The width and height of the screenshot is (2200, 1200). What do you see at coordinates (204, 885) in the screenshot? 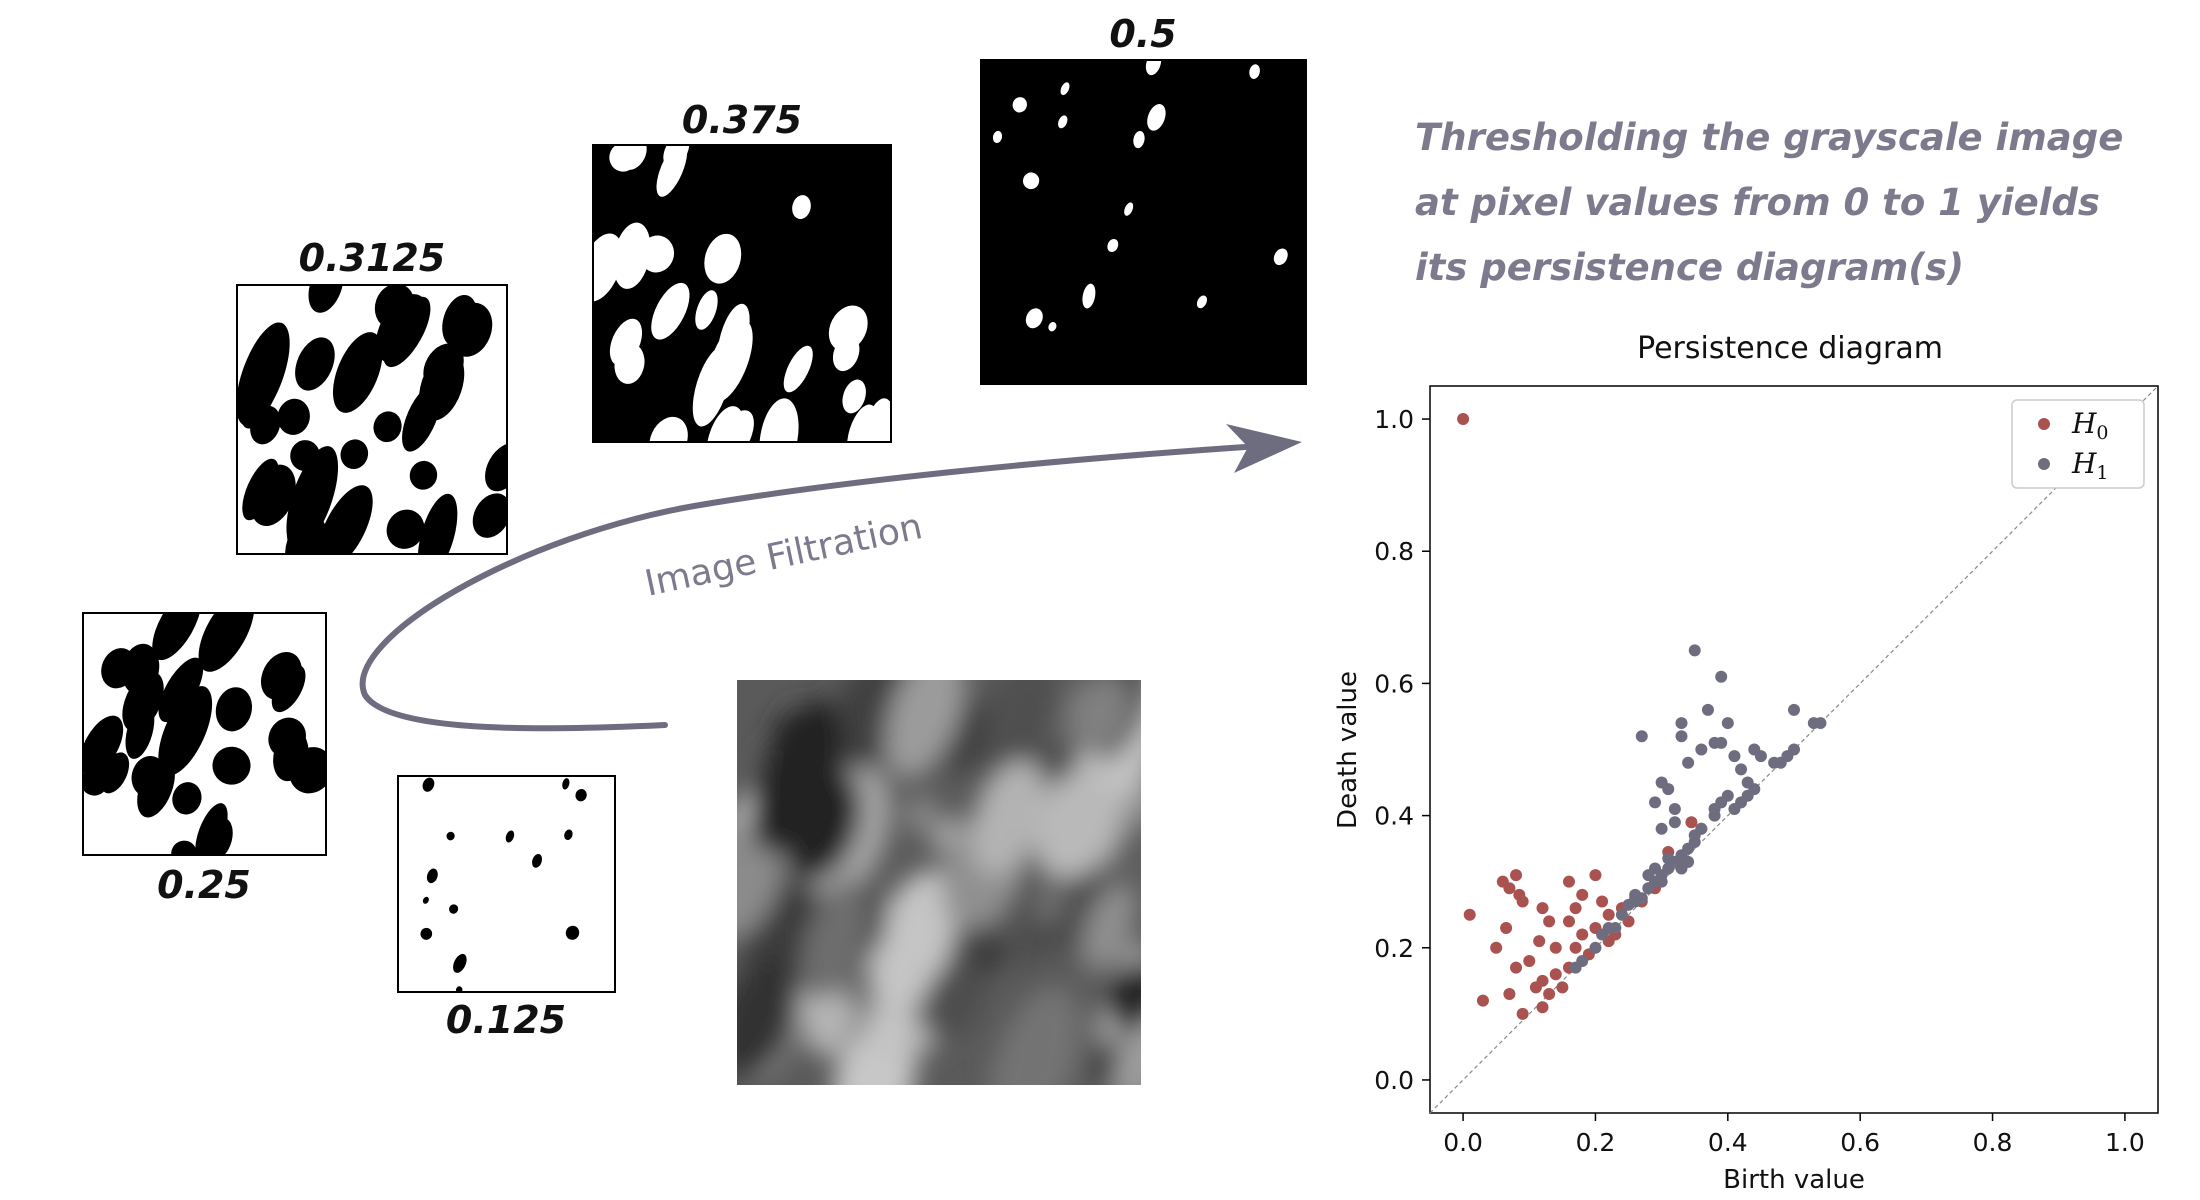
I see `threshold-label-025: 0.25` at bounding box center [204, 885].